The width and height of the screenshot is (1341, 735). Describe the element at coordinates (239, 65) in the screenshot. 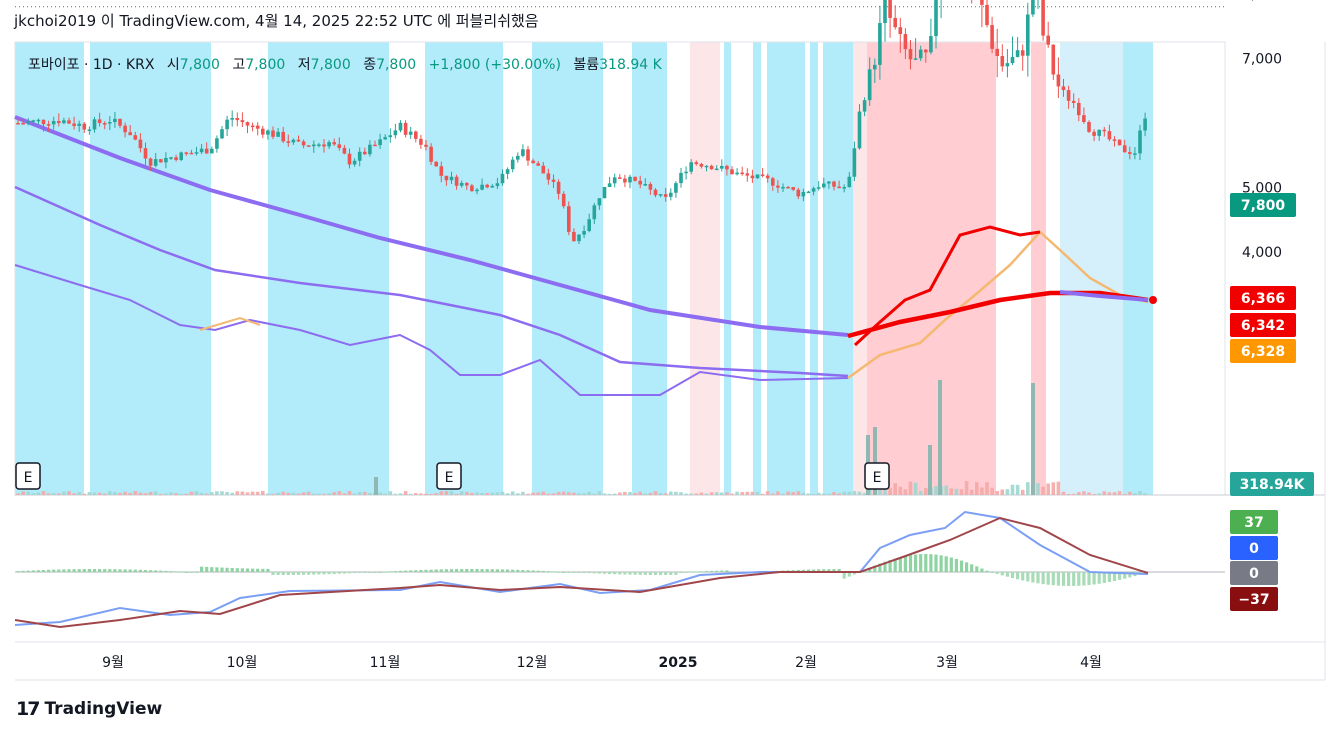

I see `legend-high-label: 고` at that location.